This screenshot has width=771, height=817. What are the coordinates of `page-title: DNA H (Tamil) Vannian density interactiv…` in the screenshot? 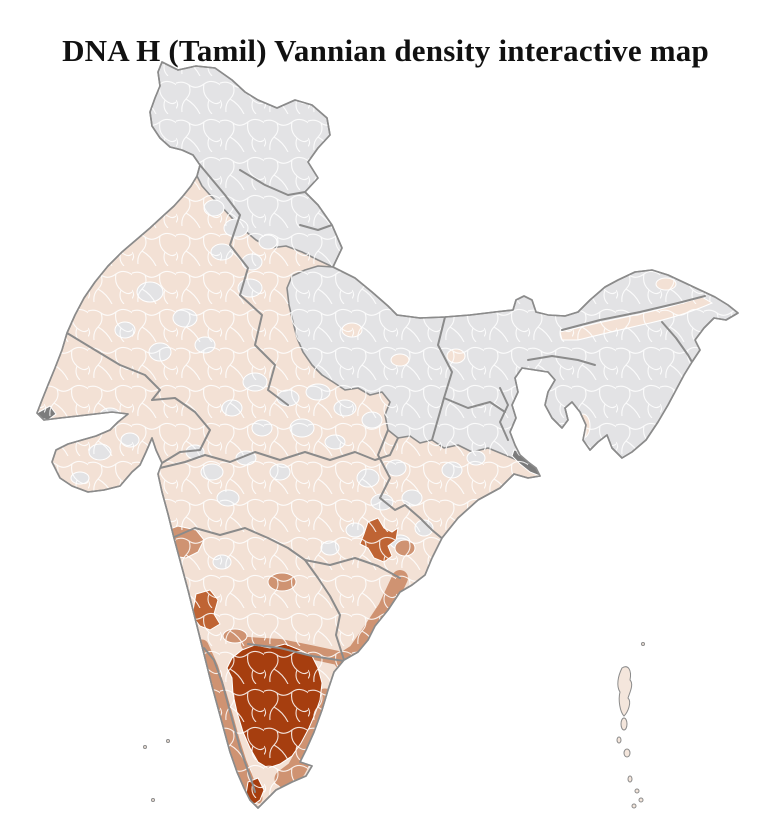 It's located at (385, 50).